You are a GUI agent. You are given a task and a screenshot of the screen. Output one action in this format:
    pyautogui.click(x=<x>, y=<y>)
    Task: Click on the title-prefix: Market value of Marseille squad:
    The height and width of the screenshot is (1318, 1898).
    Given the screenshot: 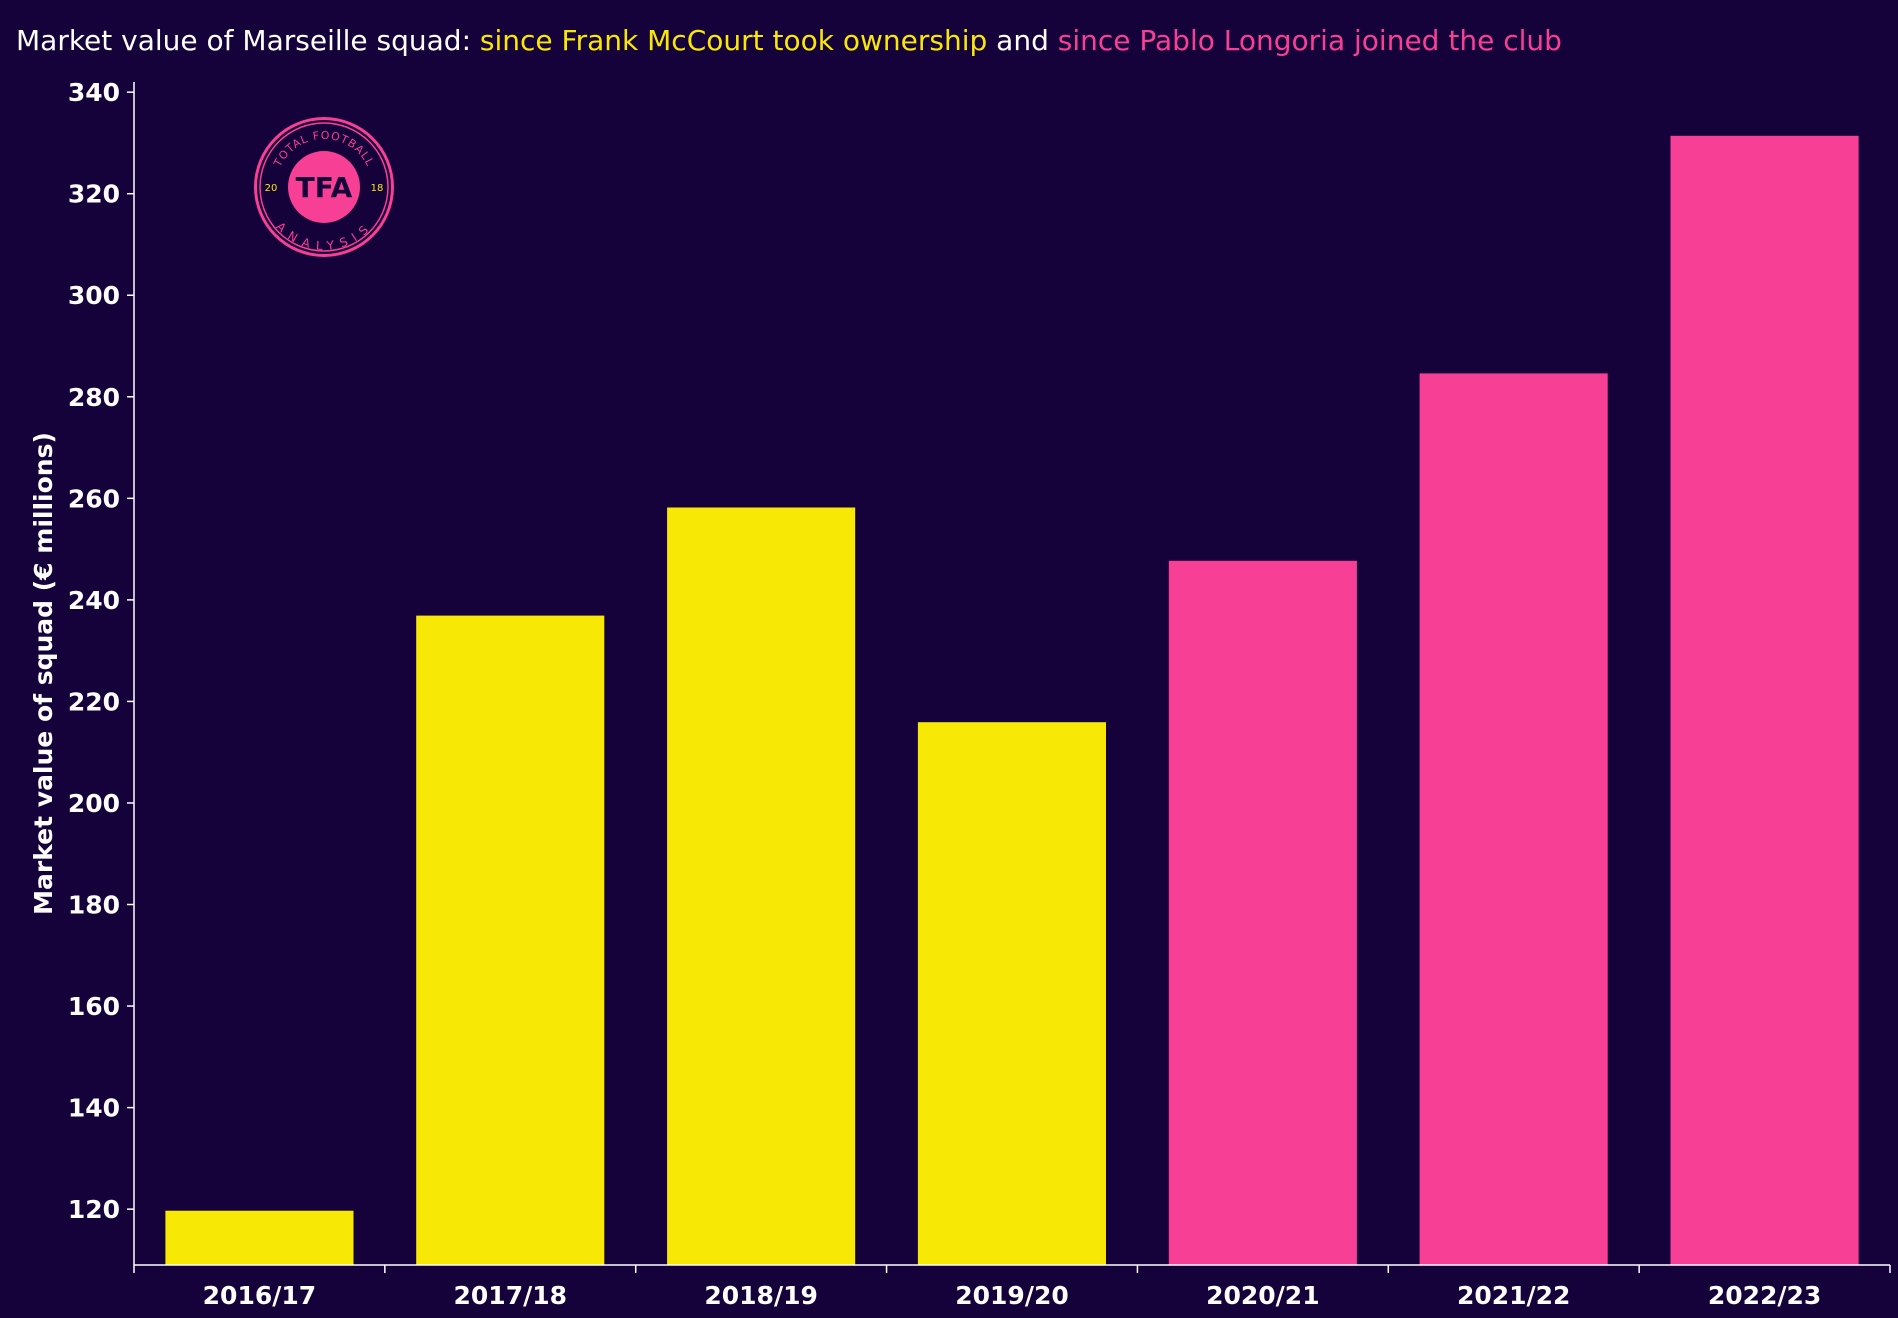 What is the action you would take?
    pyautogui.click(x=248, y=40)
    